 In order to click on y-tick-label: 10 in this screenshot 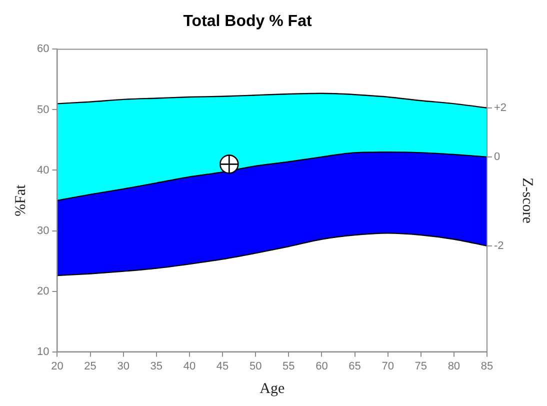, I will do `click(43, 352)`.